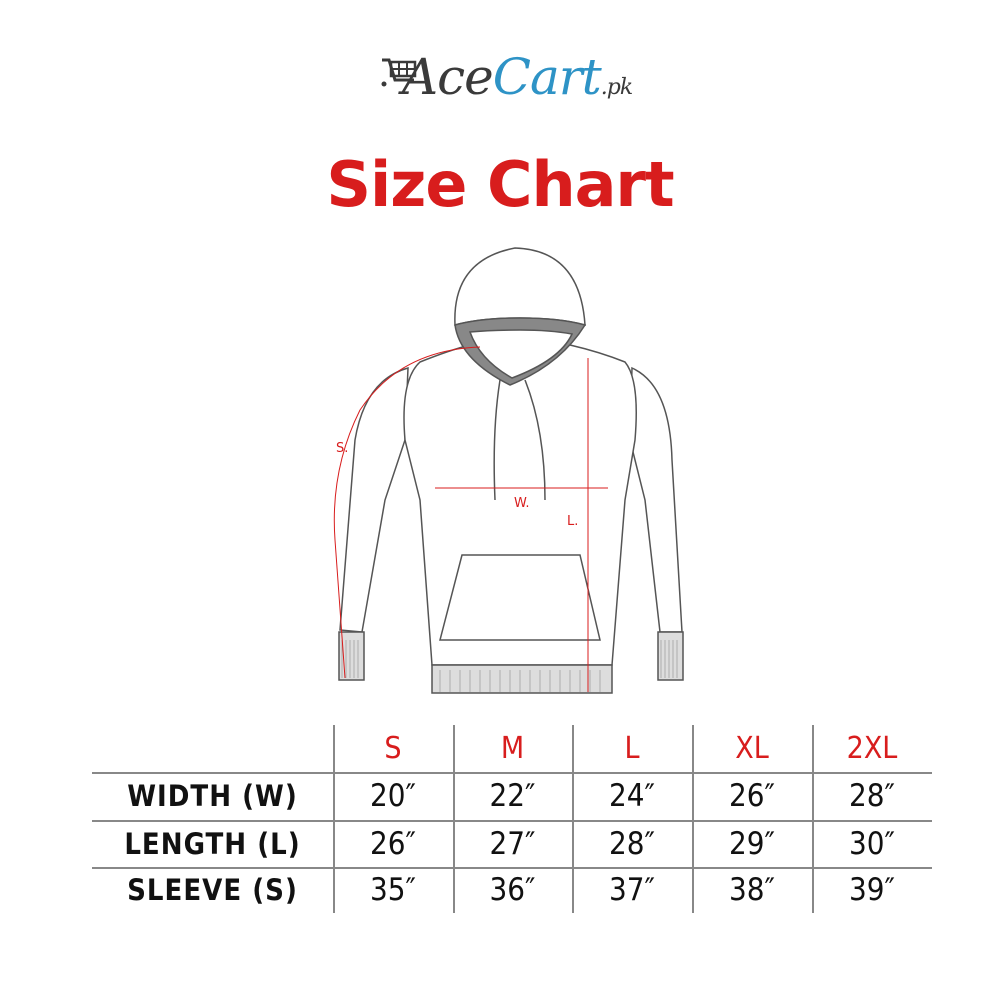  Describe the element at coordinates (872, 890) in the screenshot. I see `size-value: 39″` at that location.